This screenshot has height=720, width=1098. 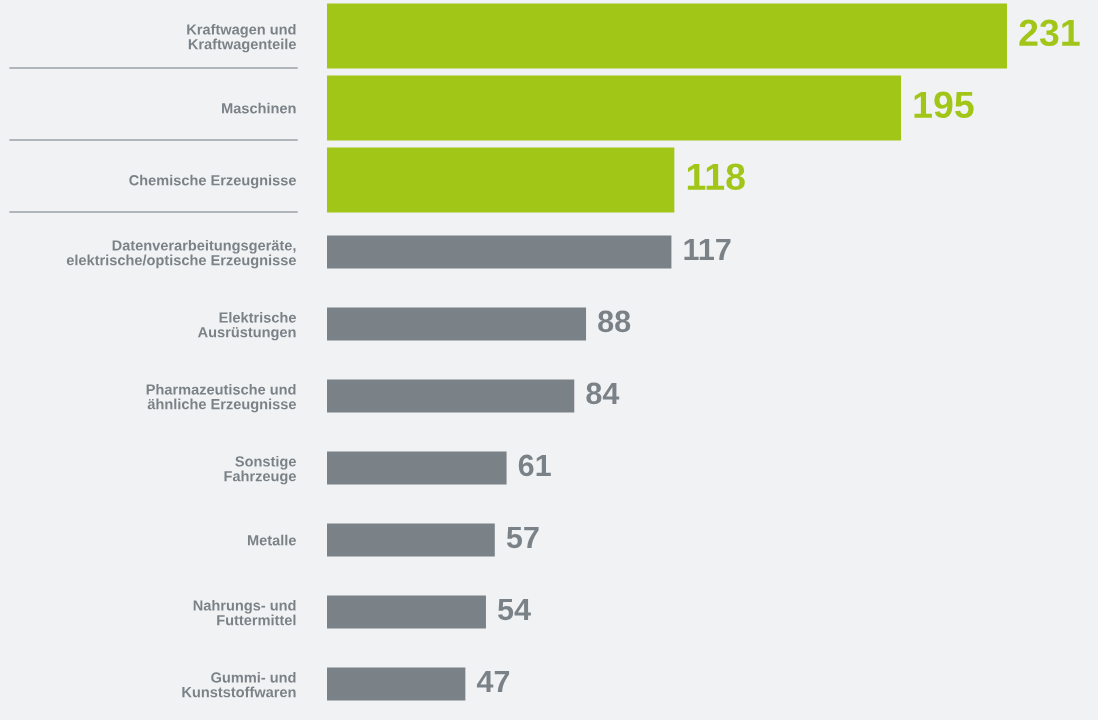 I want to click on y-tick-label: Kraftwagen und Kraftwagenteile, so click(x=241, y=38).